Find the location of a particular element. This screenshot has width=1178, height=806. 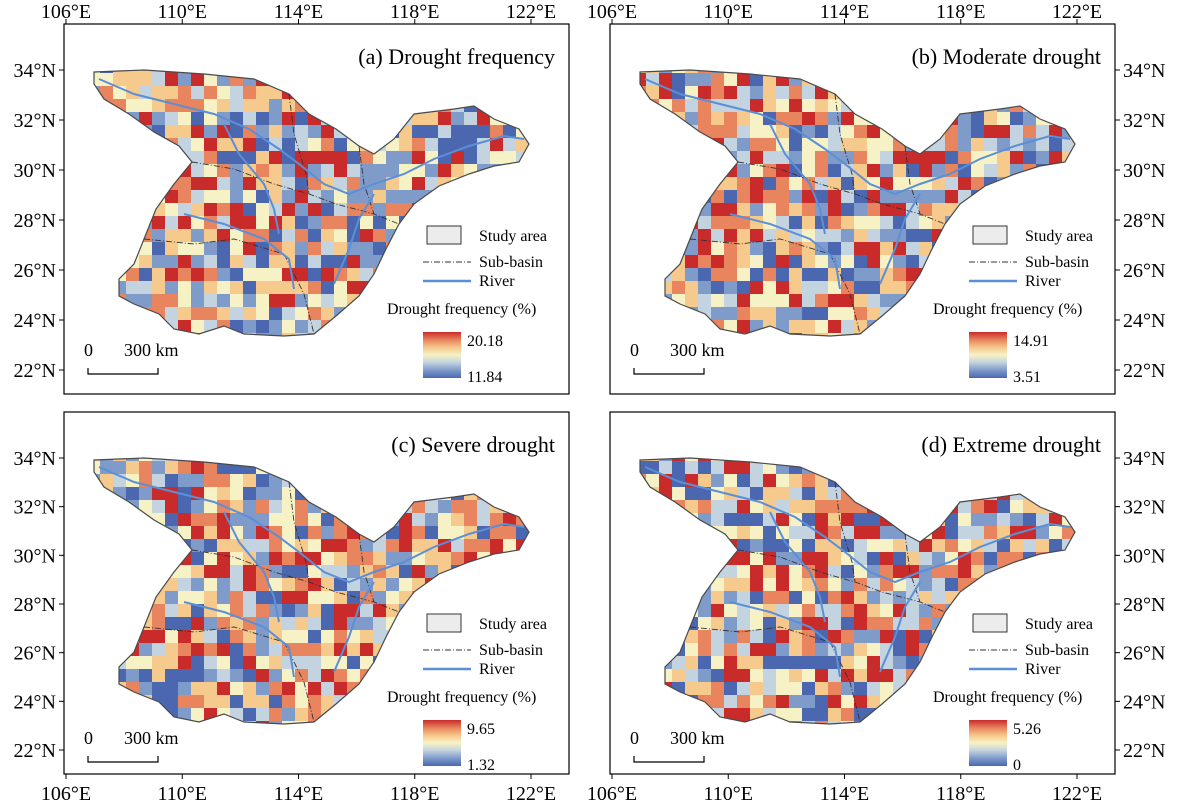

y-tick-label: 34°N is located at coordinates (35, 71).